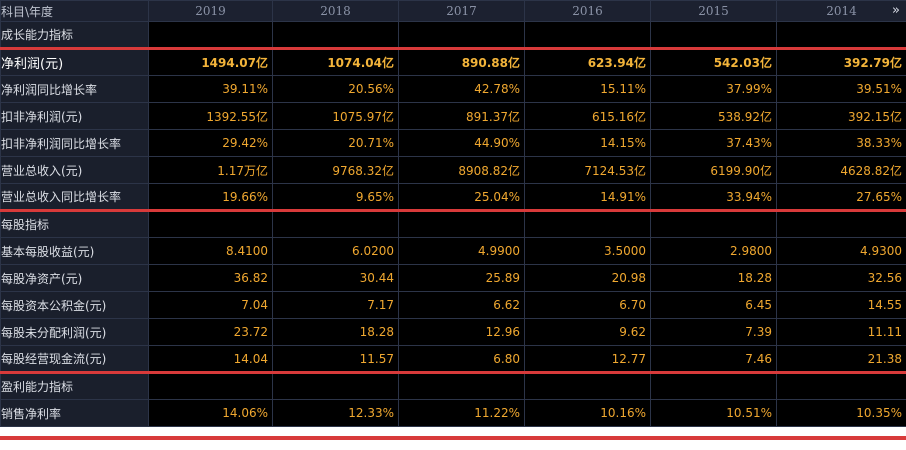 Image resolution: width=906 pixels, height=450 pixels. What do you see at coordinates (587, 61) in the screenshot?
I see `value-cell: 623.94亿` at bounding box center [587, 61].